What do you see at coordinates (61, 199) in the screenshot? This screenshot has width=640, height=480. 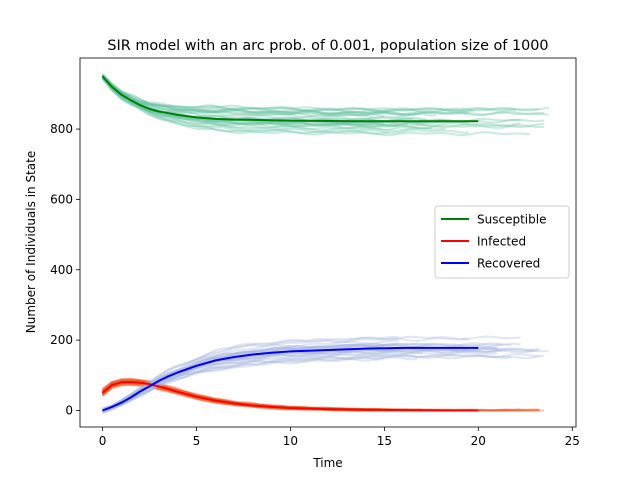 I see `y-tick-label: 600` at bounding box center [61, 199].